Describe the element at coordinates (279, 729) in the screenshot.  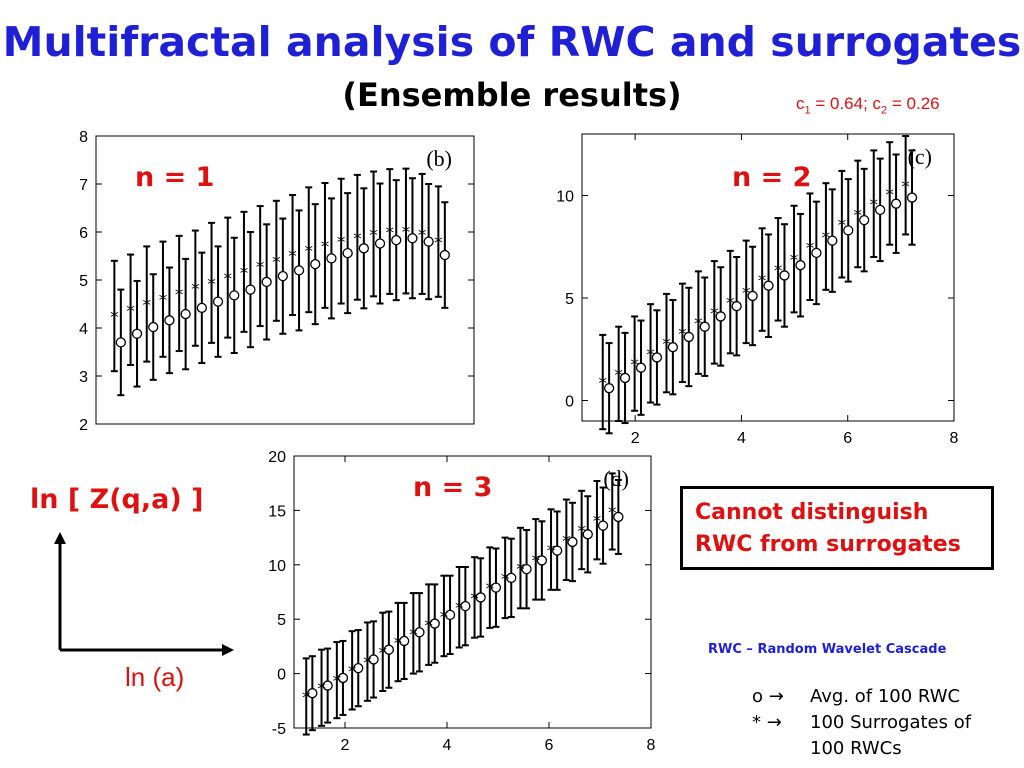
I see `y-tick-label: -5` at that location.